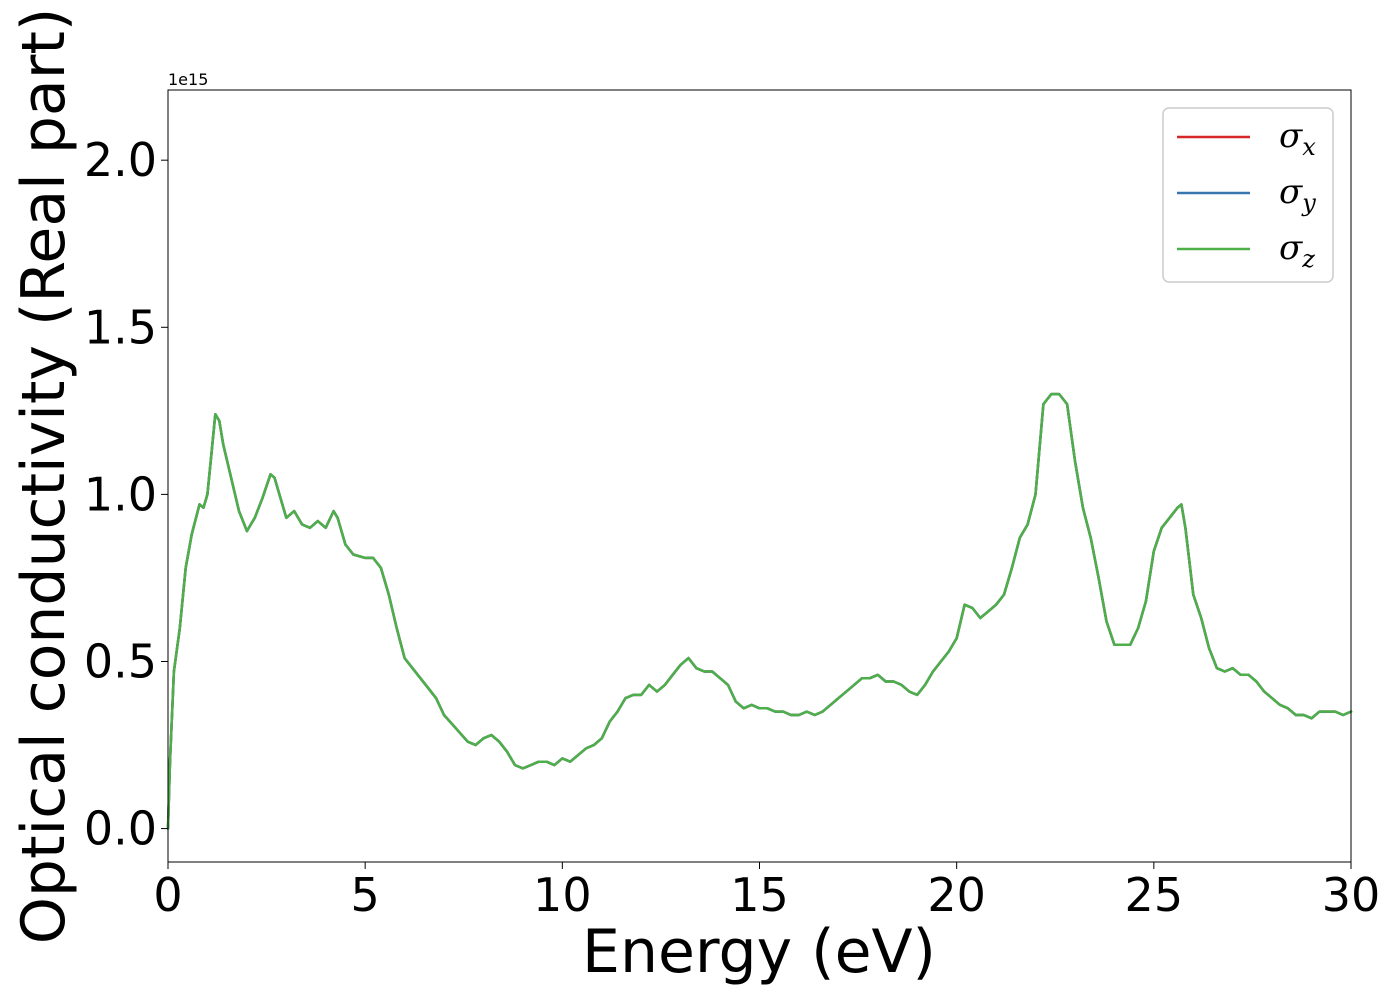  Describe the element at coordinates (120, 160) in the screenshot. I see `y-tick-label: 2.0` at that location.